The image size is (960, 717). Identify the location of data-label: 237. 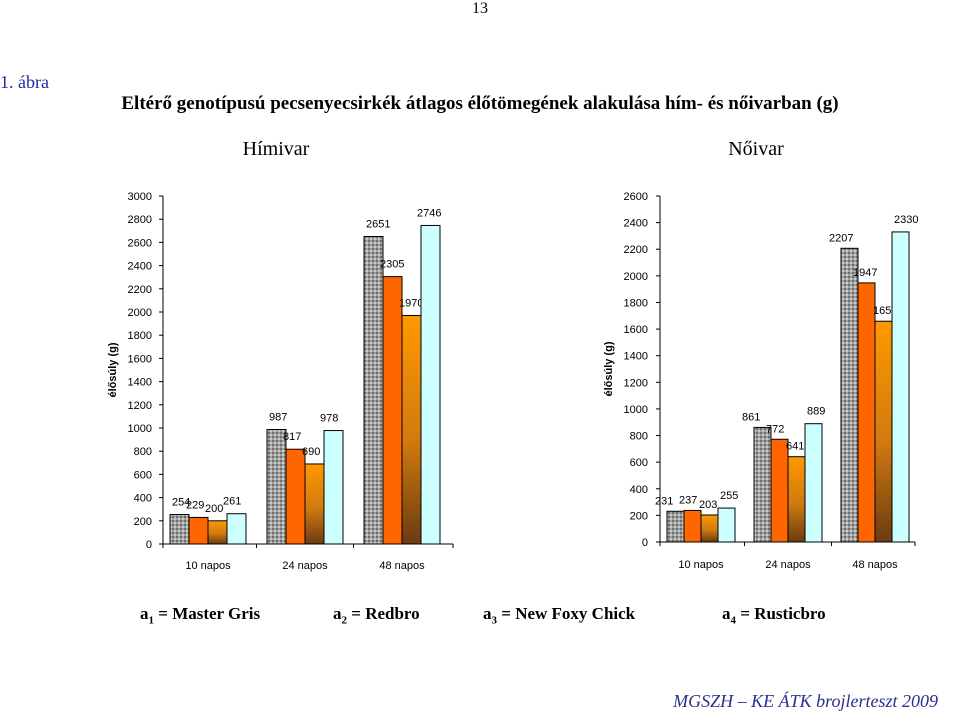
(688, 500).